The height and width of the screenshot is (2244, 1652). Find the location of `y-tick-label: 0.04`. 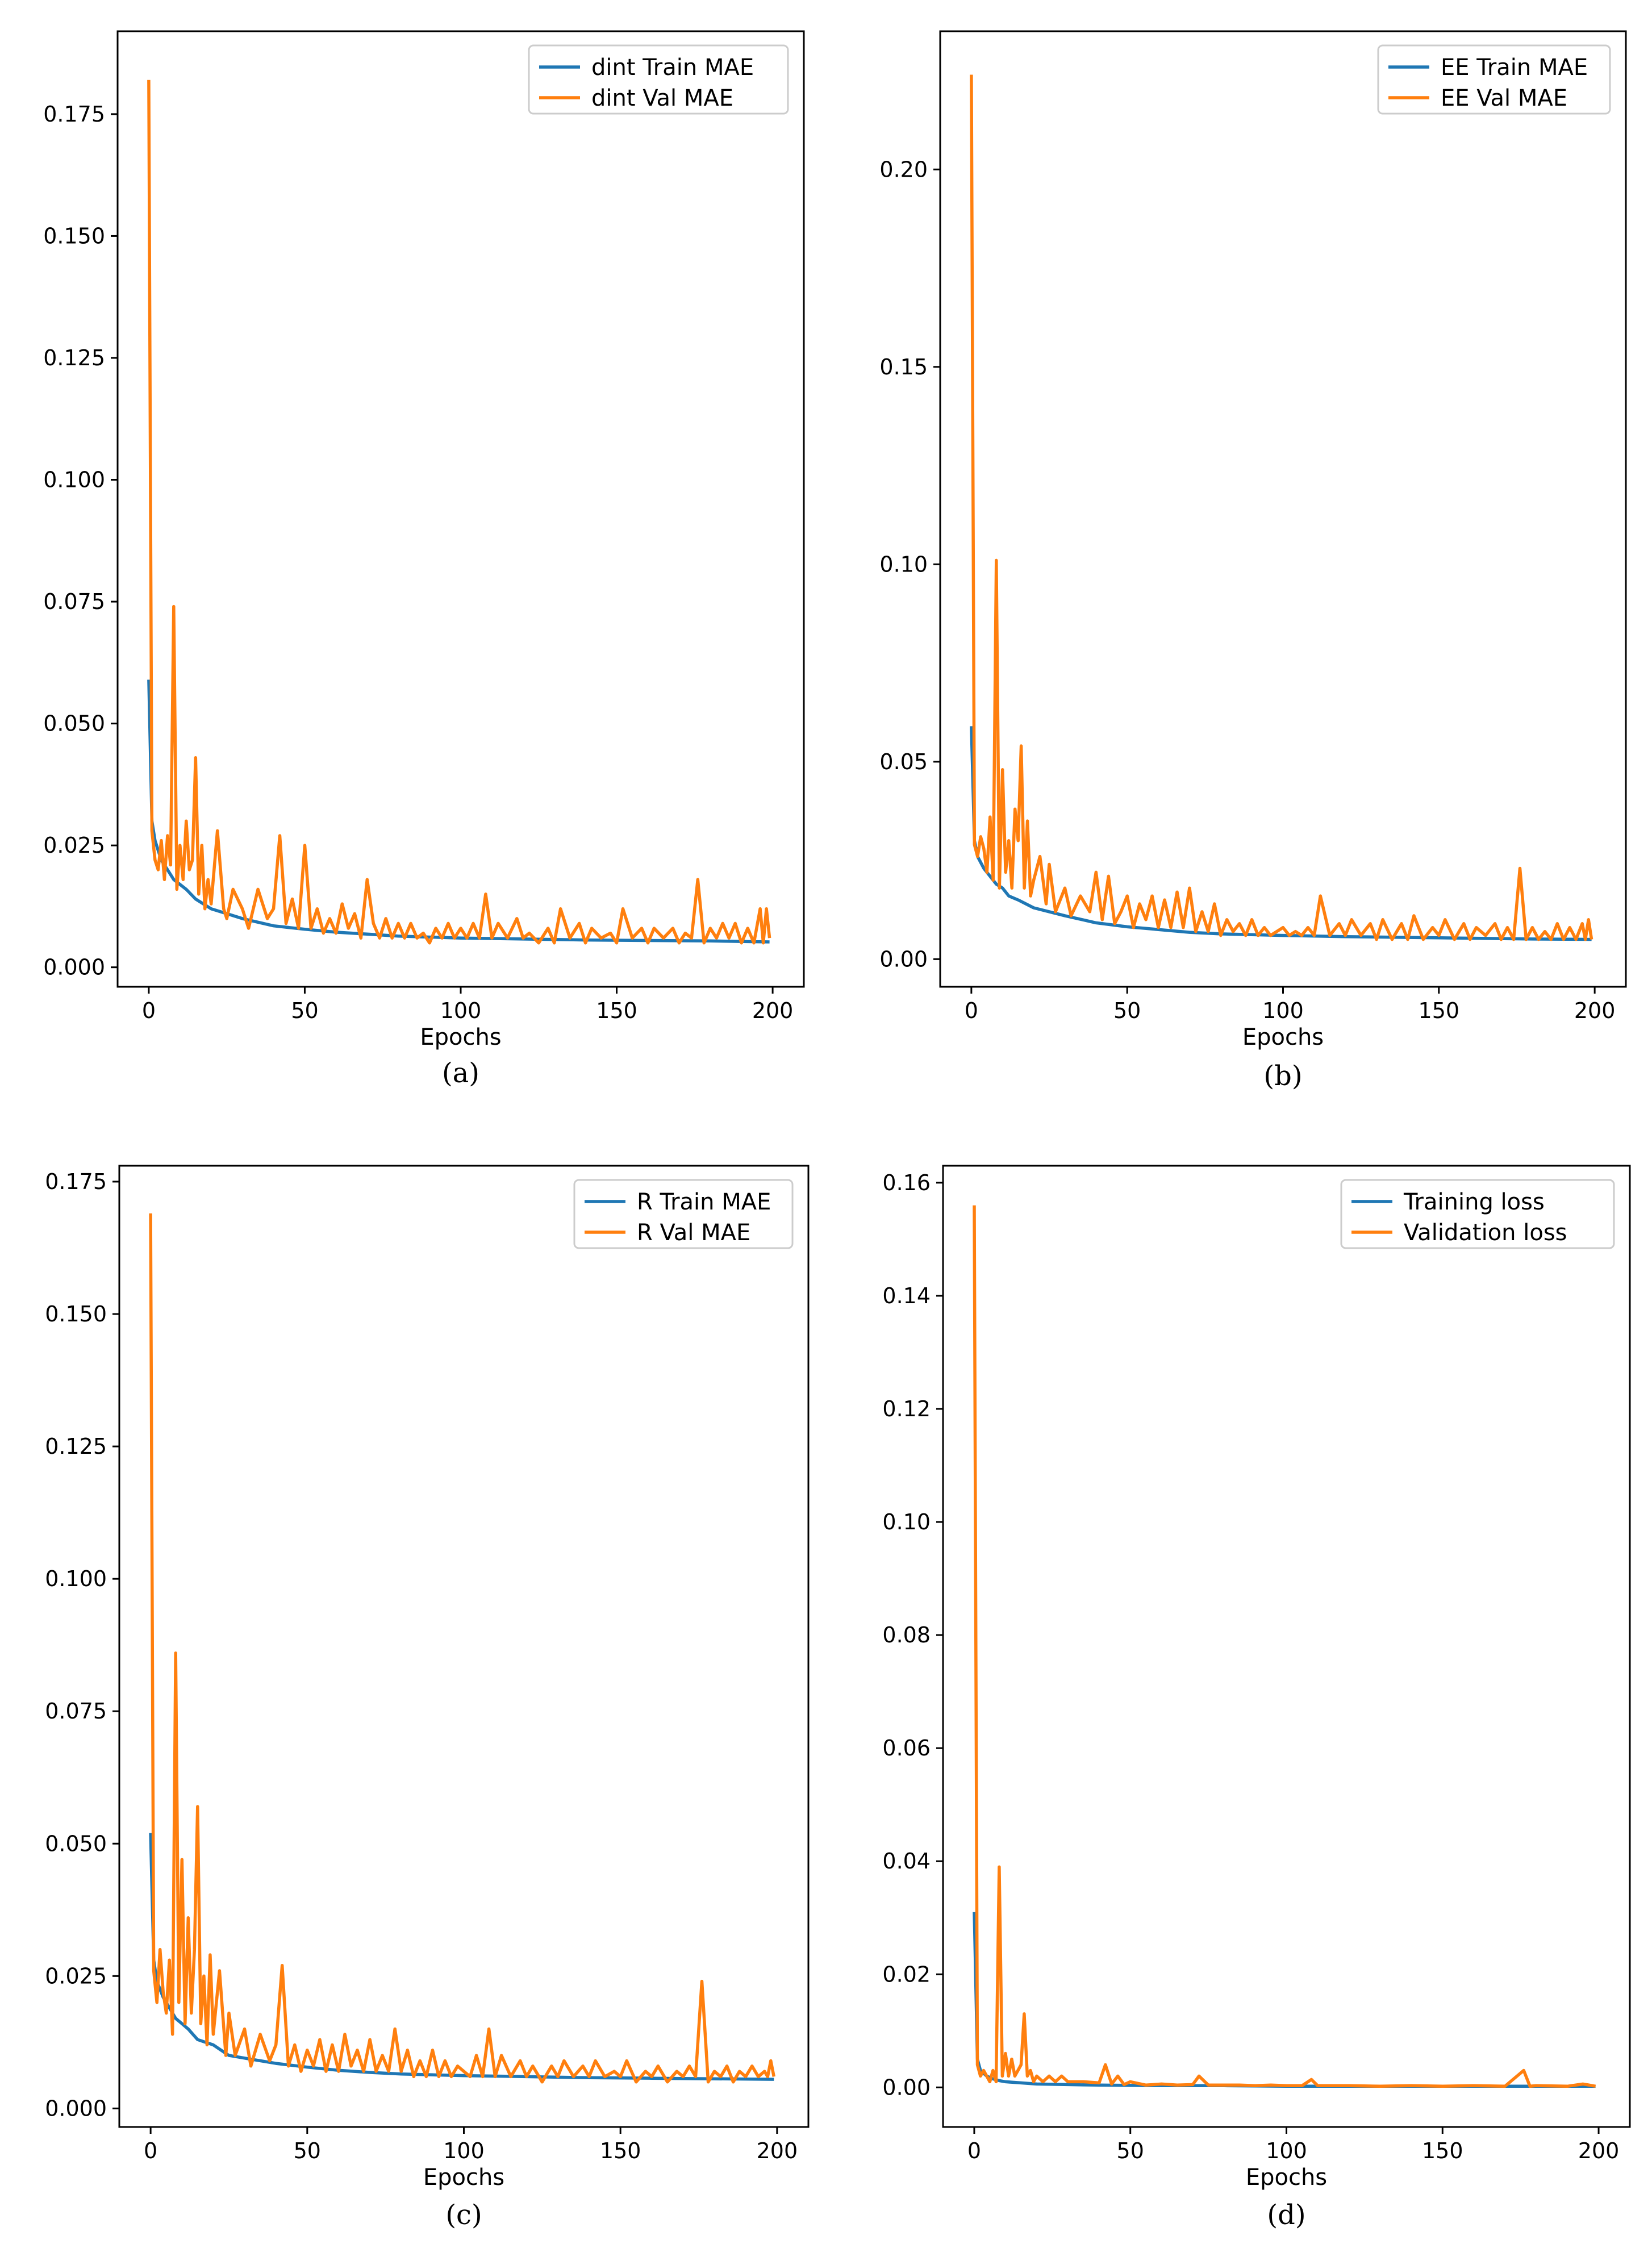

y-tick-label: 0.04 is located at coordinates (906, 1862).